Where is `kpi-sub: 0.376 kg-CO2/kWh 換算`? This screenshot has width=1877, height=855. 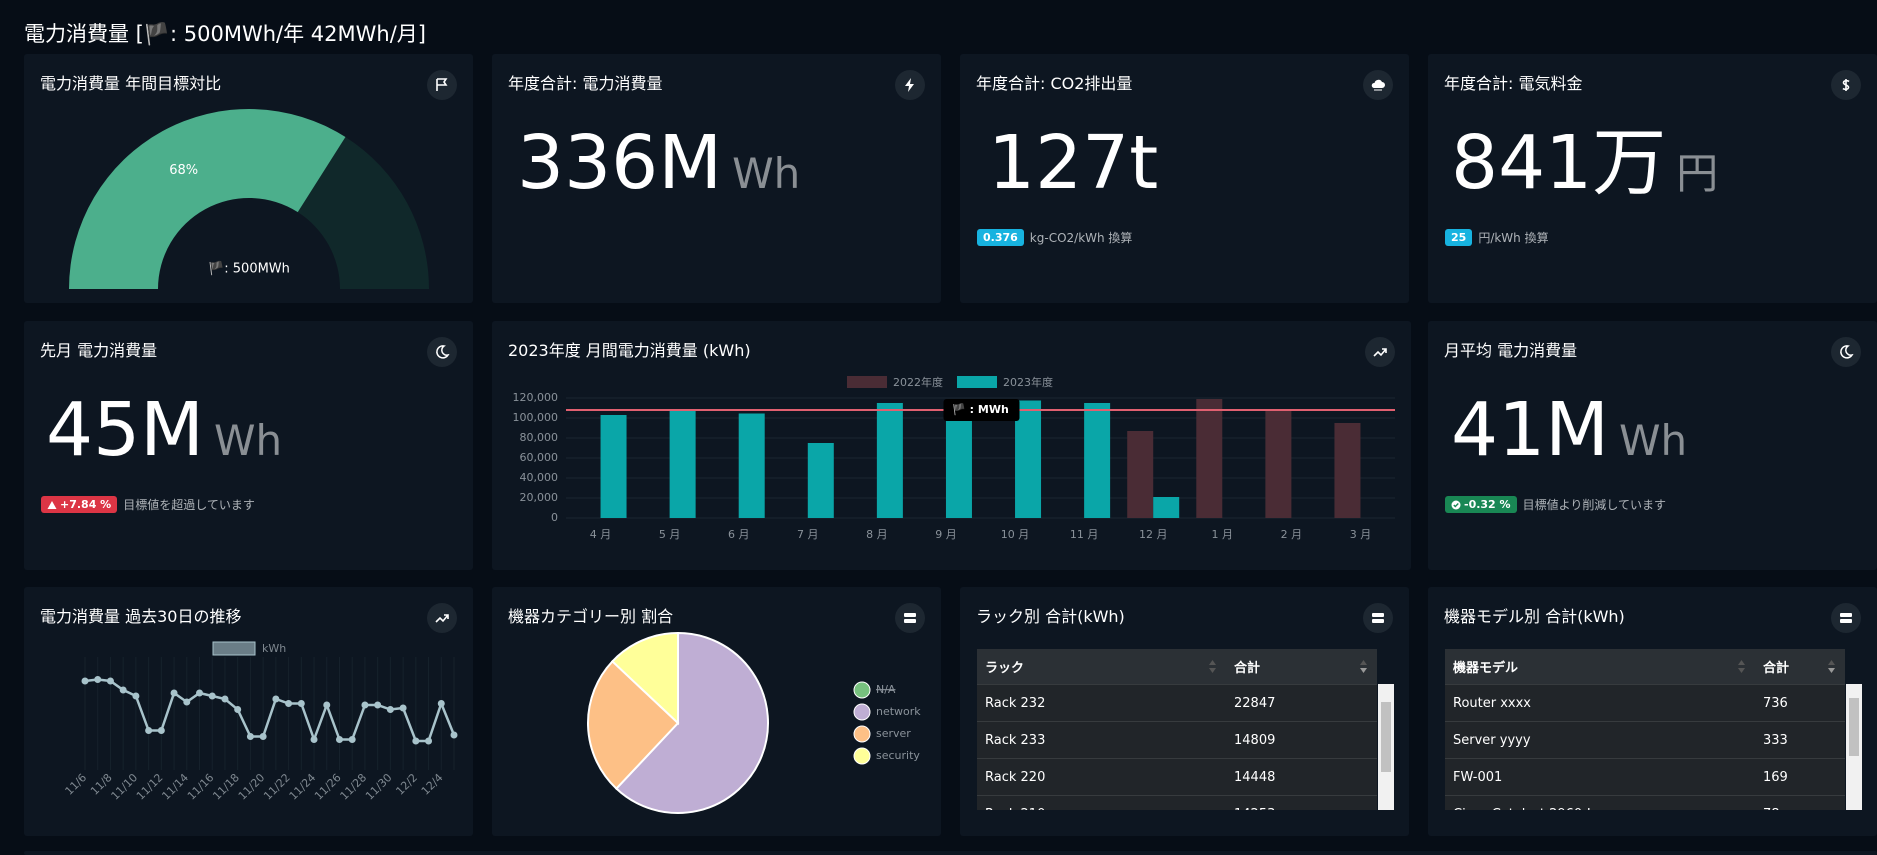 kpi-sub: 0.376 kg-CO2/kWh 換算 is located at coordinates (1054, 237).